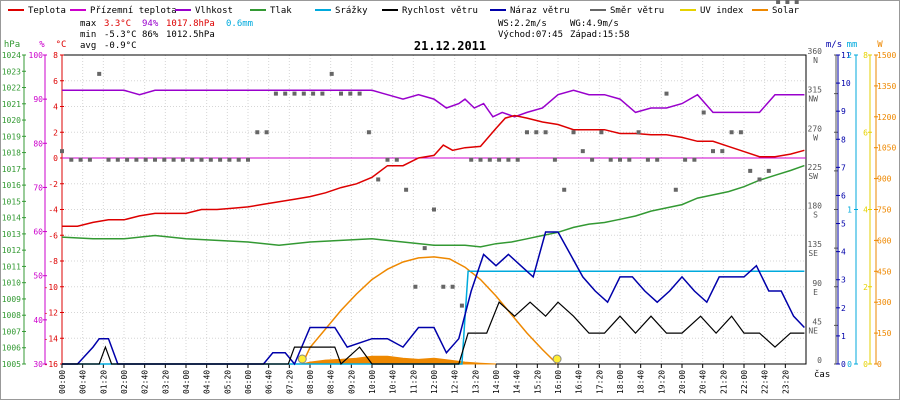 Image resolution: width=900 pixels, height=400 pixels. I want to click on pressure-tick-label: 1007, so click(11, 331).